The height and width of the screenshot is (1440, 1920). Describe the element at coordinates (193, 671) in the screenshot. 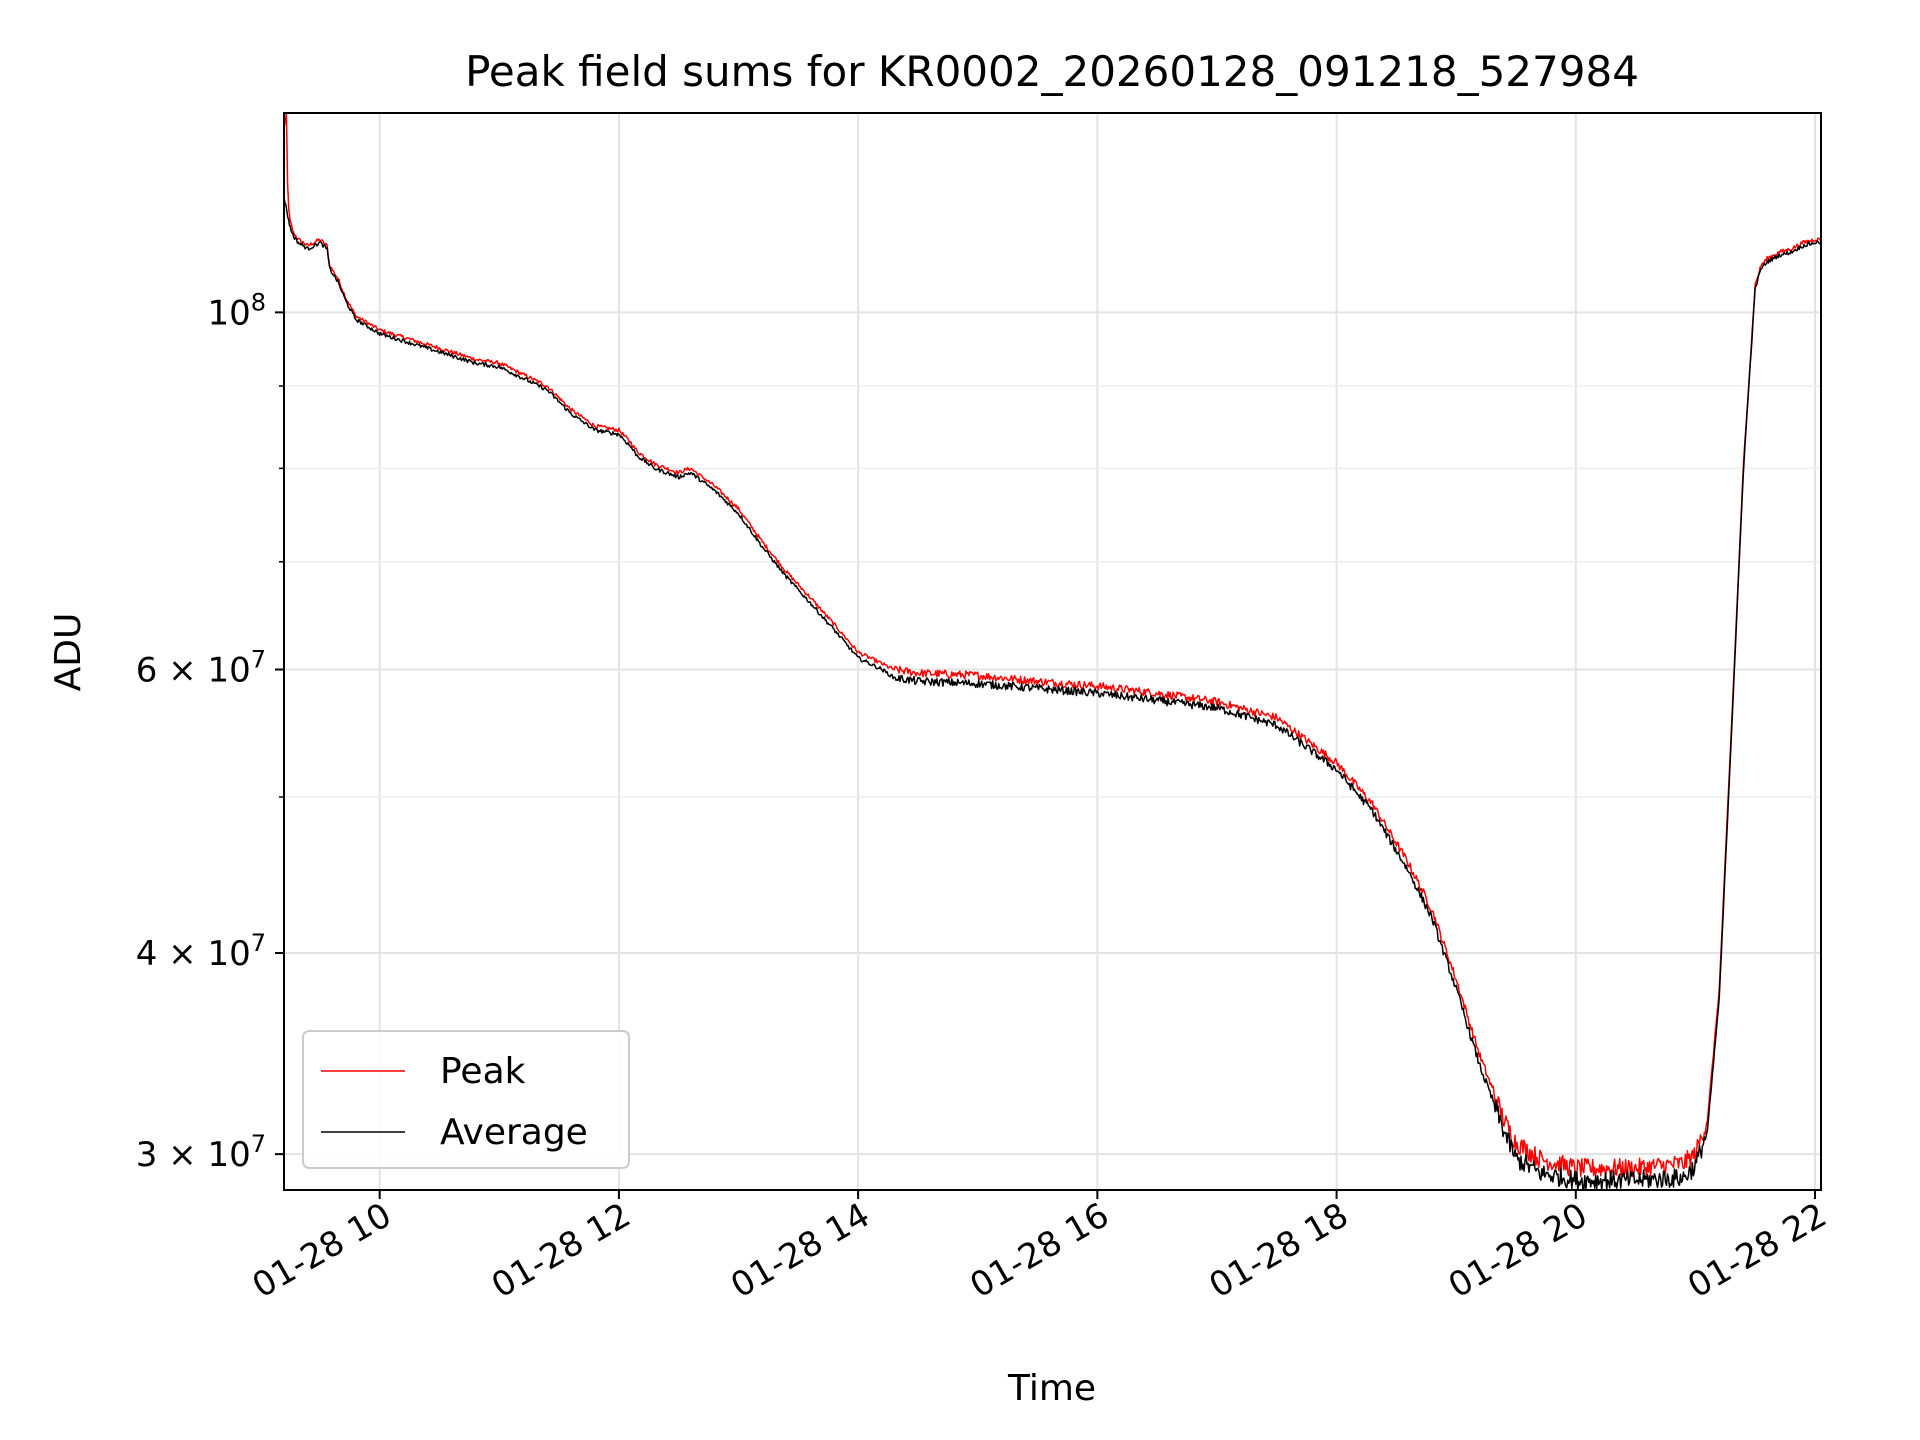

I see `y-tick-mantissa: 6 × 10` at that location.